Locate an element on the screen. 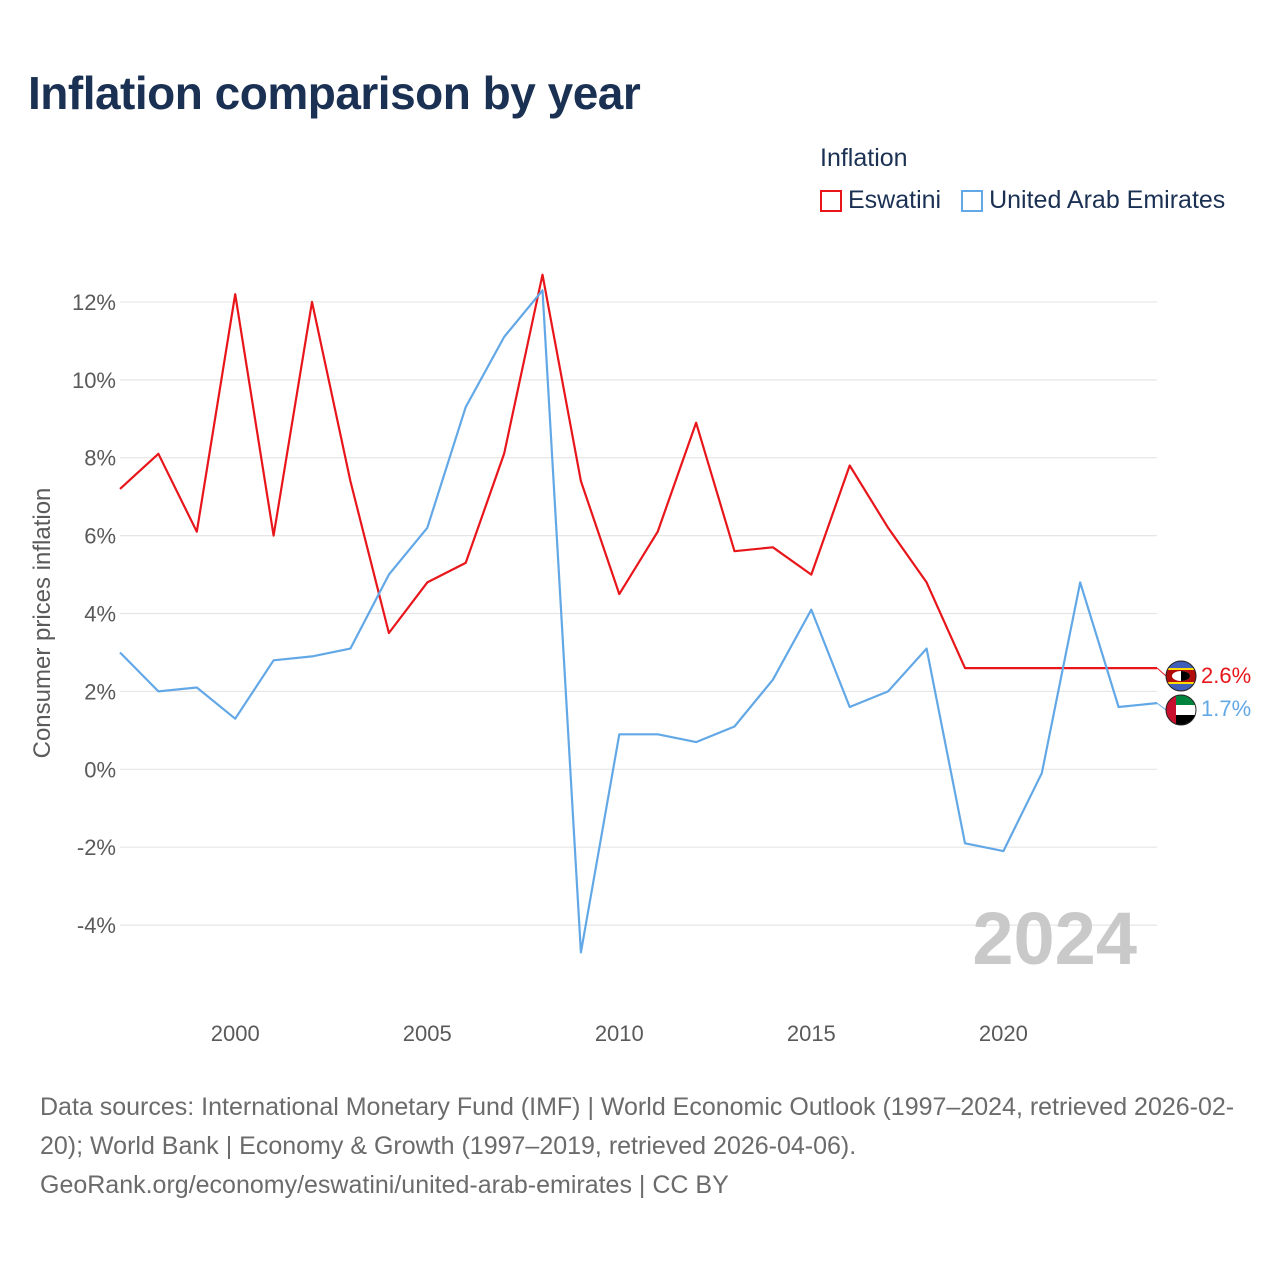  y-tick-label: 8% is located at coordinates (100, 458).